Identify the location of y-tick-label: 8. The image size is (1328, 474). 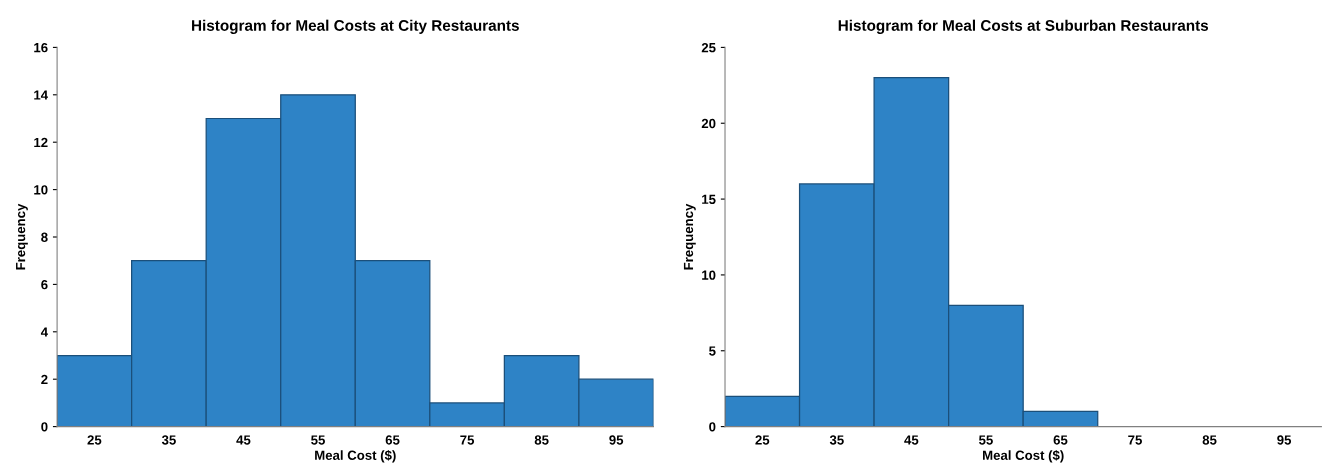
(44, 237).